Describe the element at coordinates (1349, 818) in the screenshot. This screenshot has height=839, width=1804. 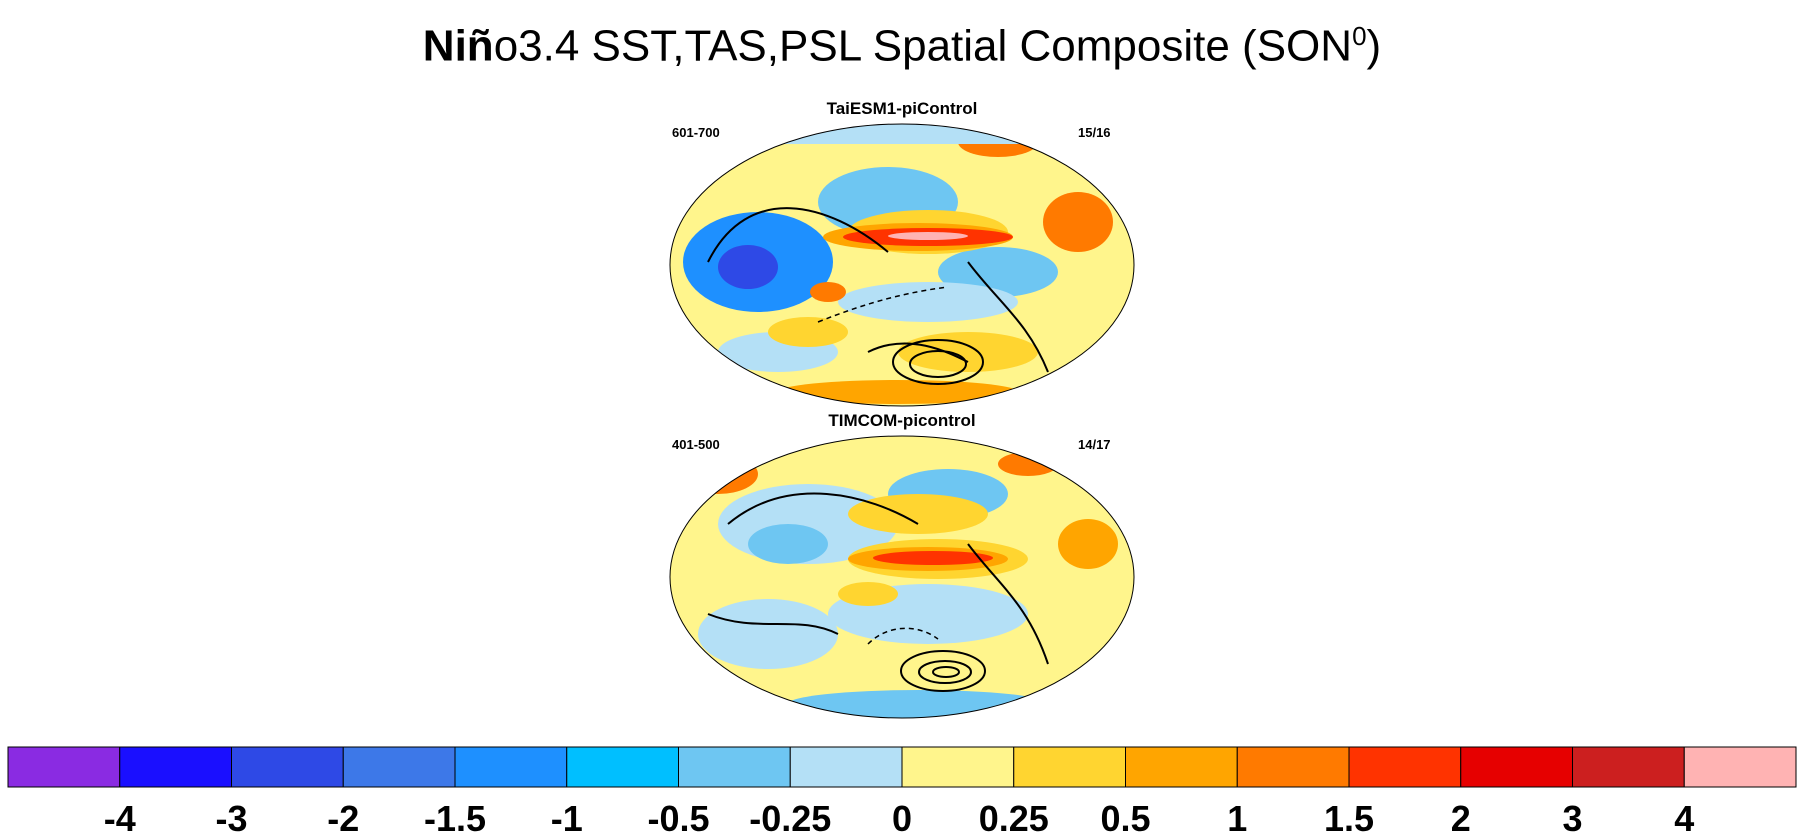
I see `colorbar-label: 1.5` at that location.